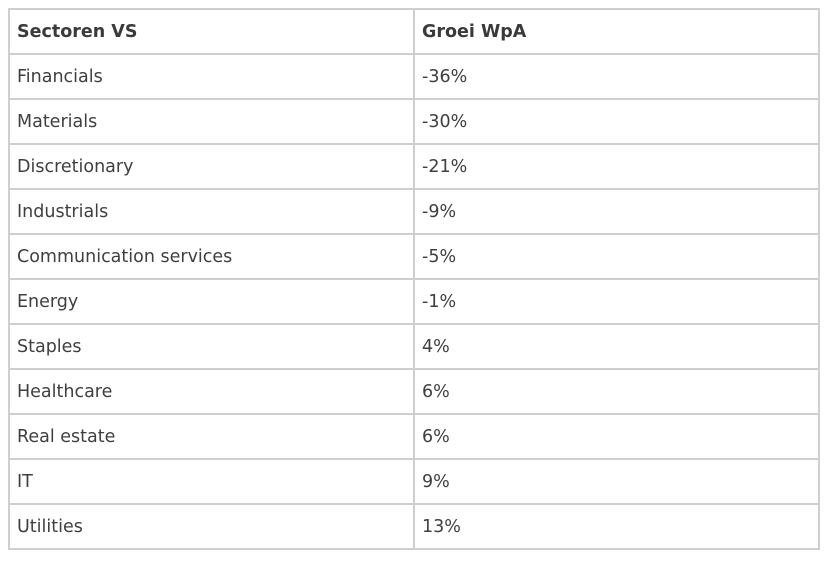  What do you see at coordinates (211, 121) in the screenshot?
I see `sector-cell: Materials` at bounding box center [211, 121].